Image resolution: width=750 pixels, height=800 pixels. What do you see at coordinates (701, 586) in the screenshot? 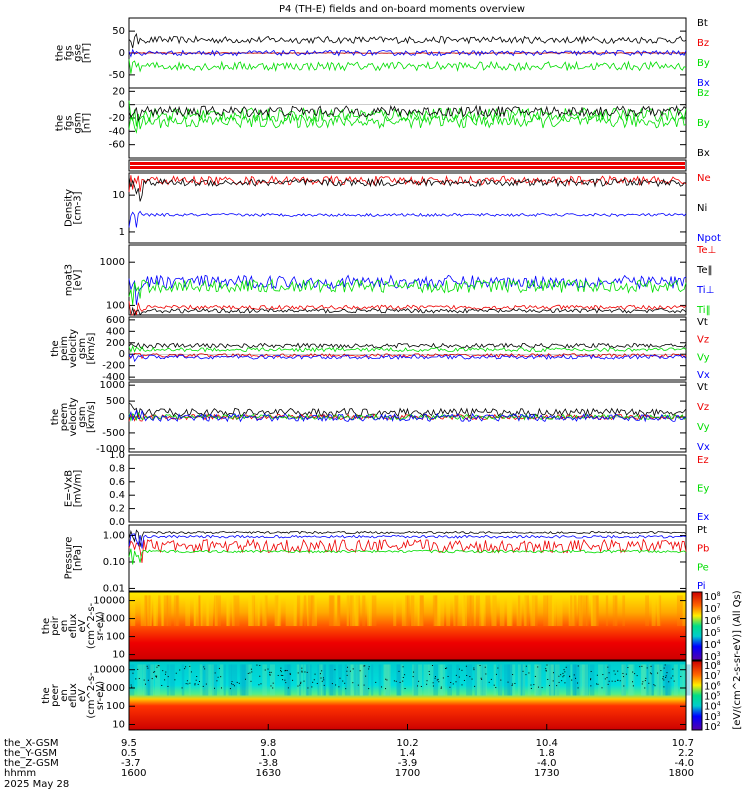
I see `legend-pressure: Pi` at bounding box center [701, 586].